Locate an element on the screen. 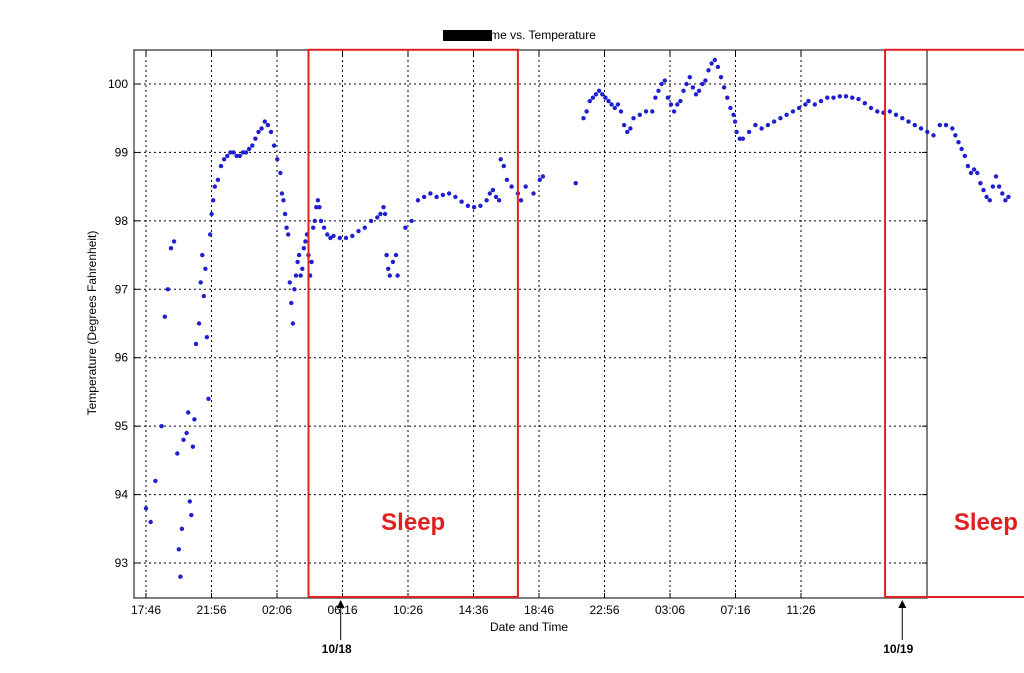 This screenshot has height=673, width=1024. sleep-label: Sleep is located at coordinates (986, 522).